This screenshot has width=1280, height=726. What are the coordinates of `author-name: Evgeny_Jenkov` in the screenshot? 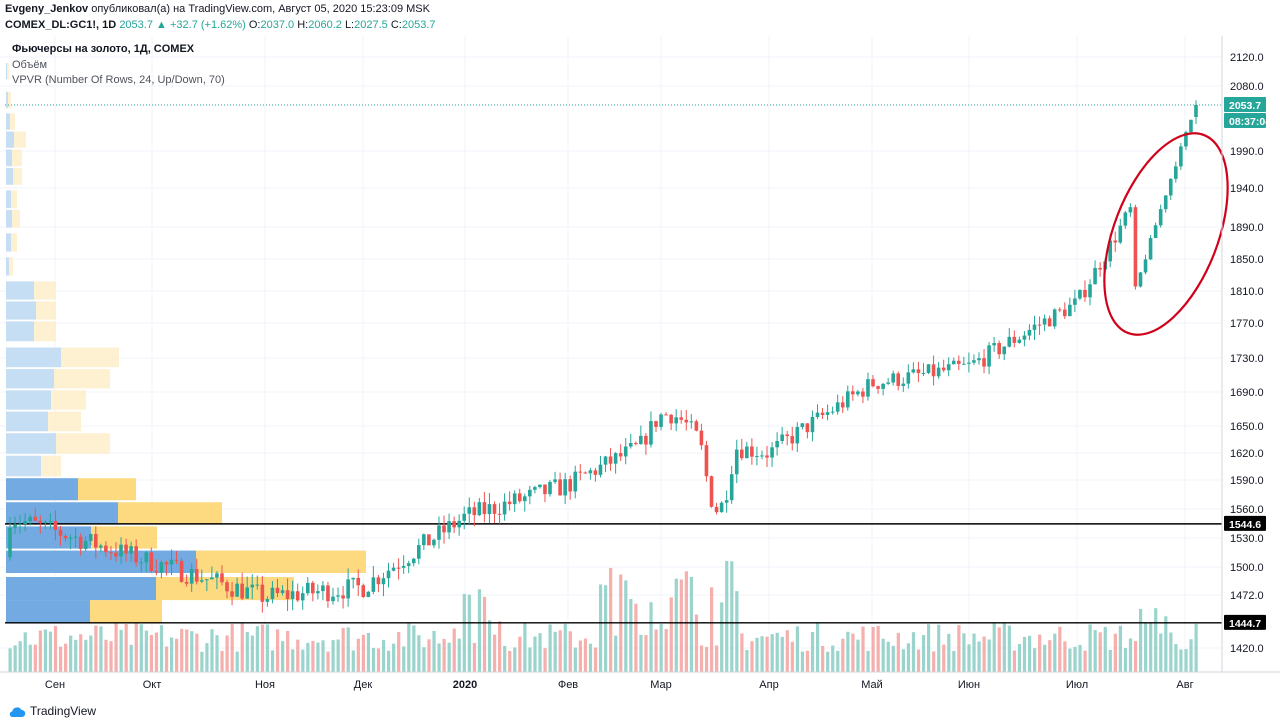 It's located at (47, 9).